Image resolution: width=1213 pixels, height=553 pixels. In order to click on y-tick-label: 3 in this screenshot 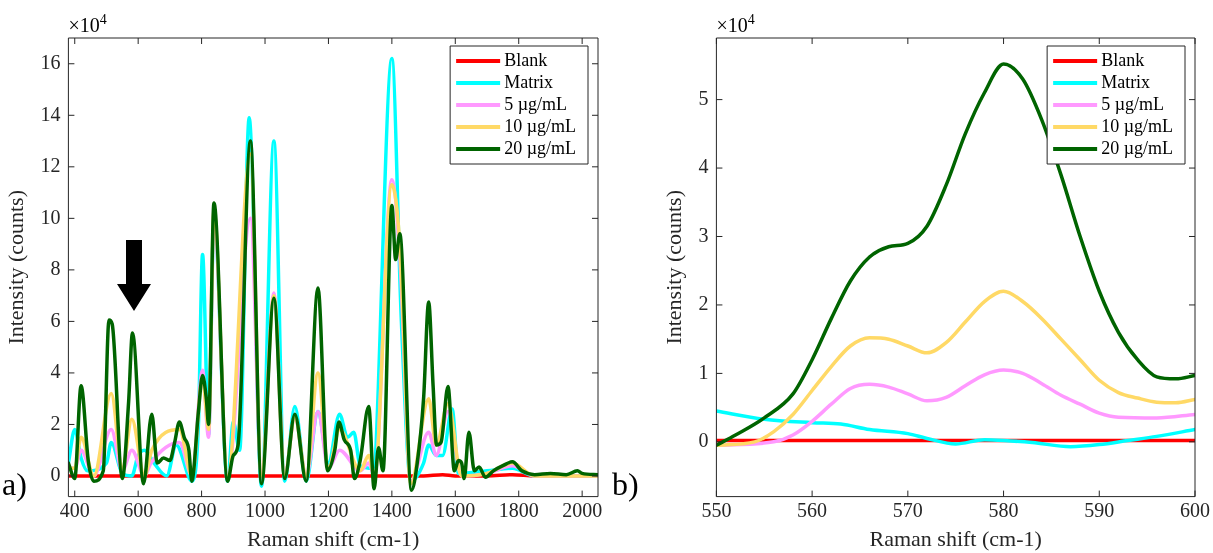, I will do `click(703, 234)`.